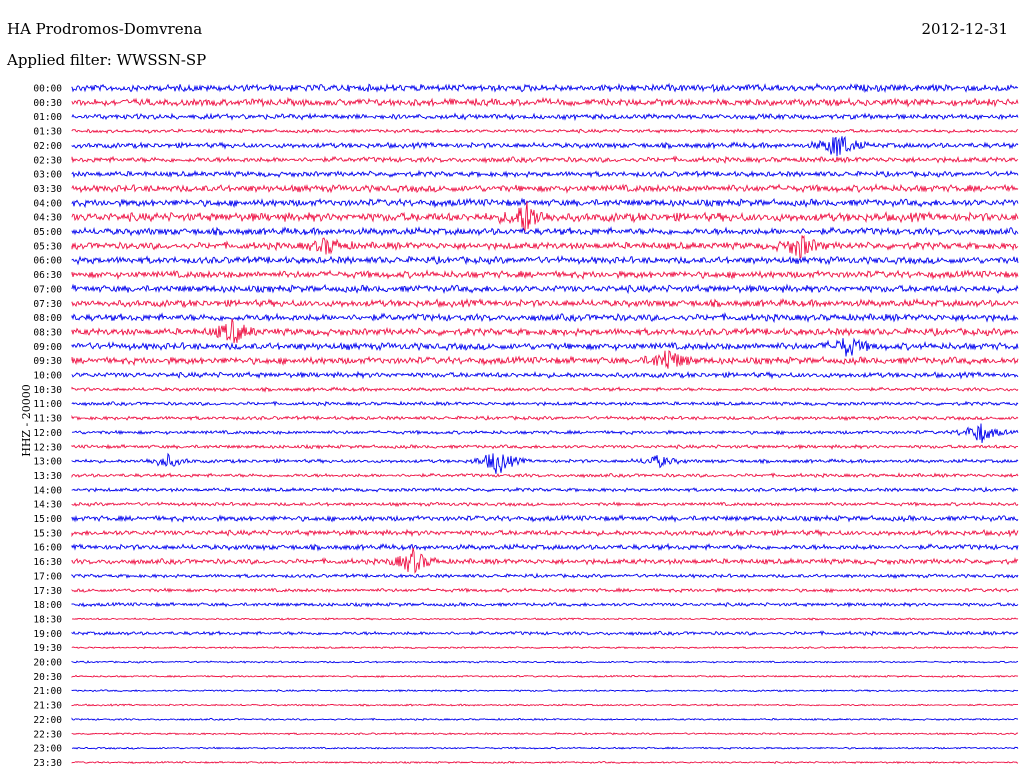  I want to click on row-time-label: 07:00, so click(47, 289).